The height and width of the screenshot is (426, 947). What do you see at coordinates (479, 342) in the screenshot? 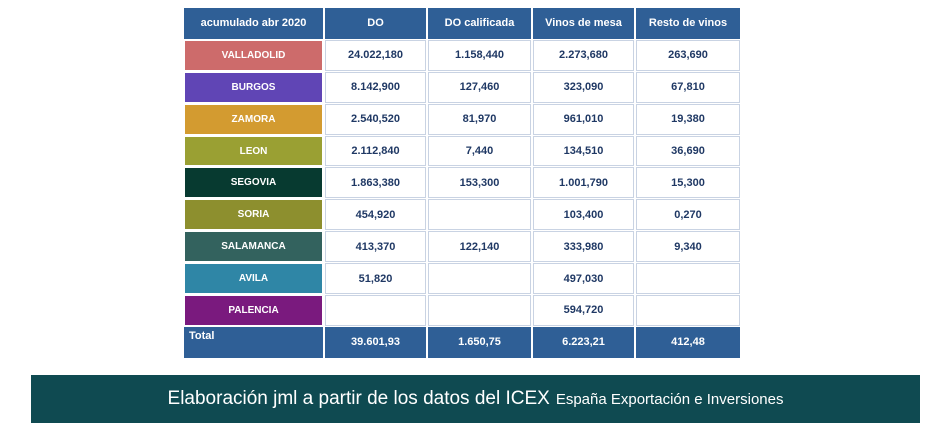
I see `total-do-calificada: 1.650,75` at bounding box center [479, 342].